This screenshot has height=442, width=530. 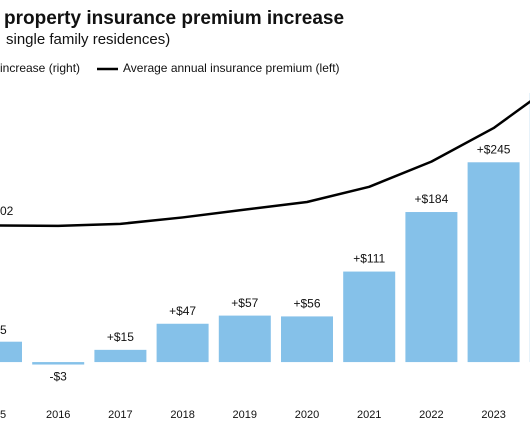 What do you see at coordinates (7, 211) in the screenshot?
I see `annotation: 02` at bounding box center [7, 211].